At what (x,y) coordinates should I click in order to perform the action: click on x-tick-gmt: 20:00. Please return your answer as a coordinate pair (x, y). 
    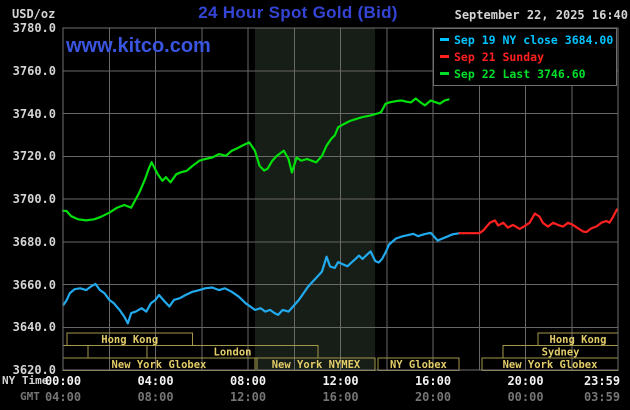
    Looking at the image, I should click on (433, 397).